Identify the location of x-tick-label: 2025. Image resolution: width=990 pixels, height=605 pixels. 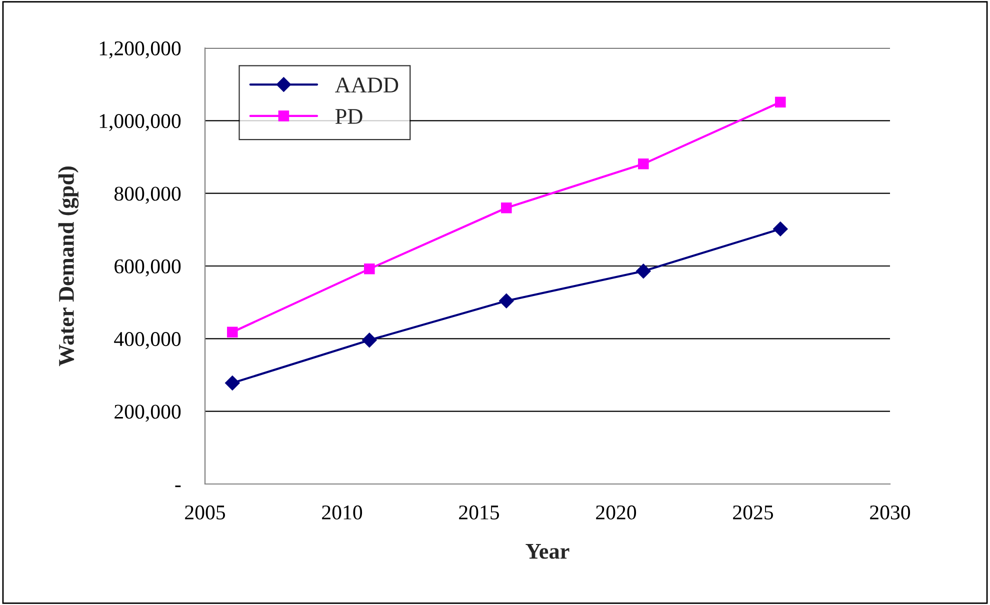
(753, 512).